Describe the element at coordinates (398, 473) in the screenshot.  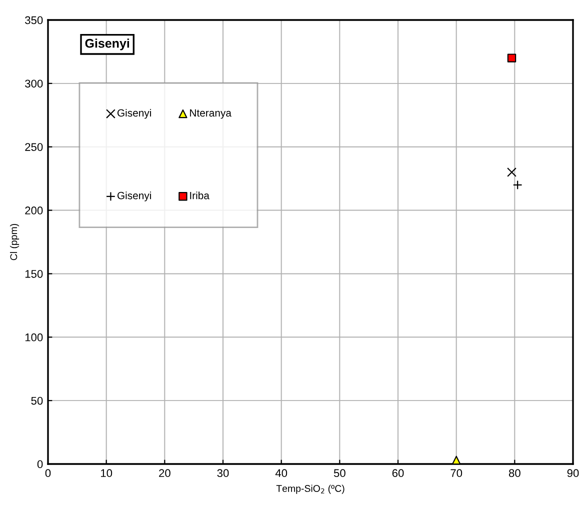
I see `x-tick-label: 60` at that location.